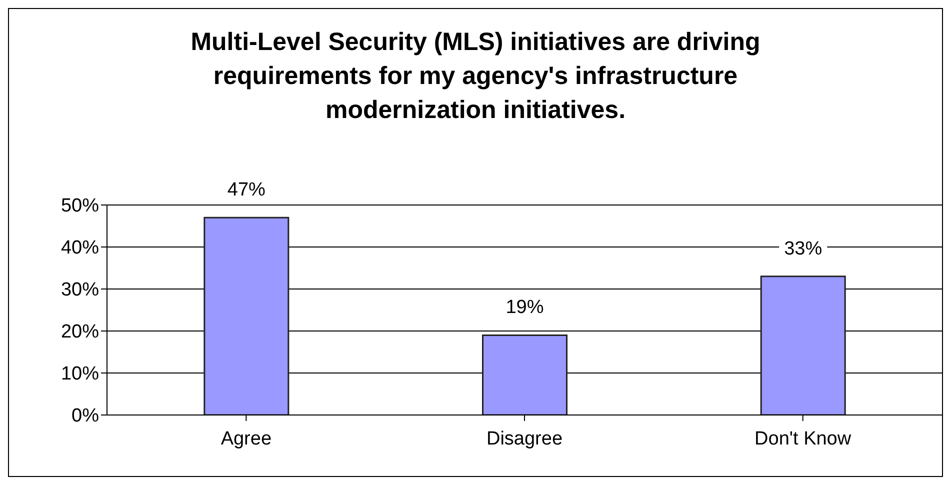 This screenshot has width=951, height=485. I want to click on x-tick-label: Agree, so click(246, 439).